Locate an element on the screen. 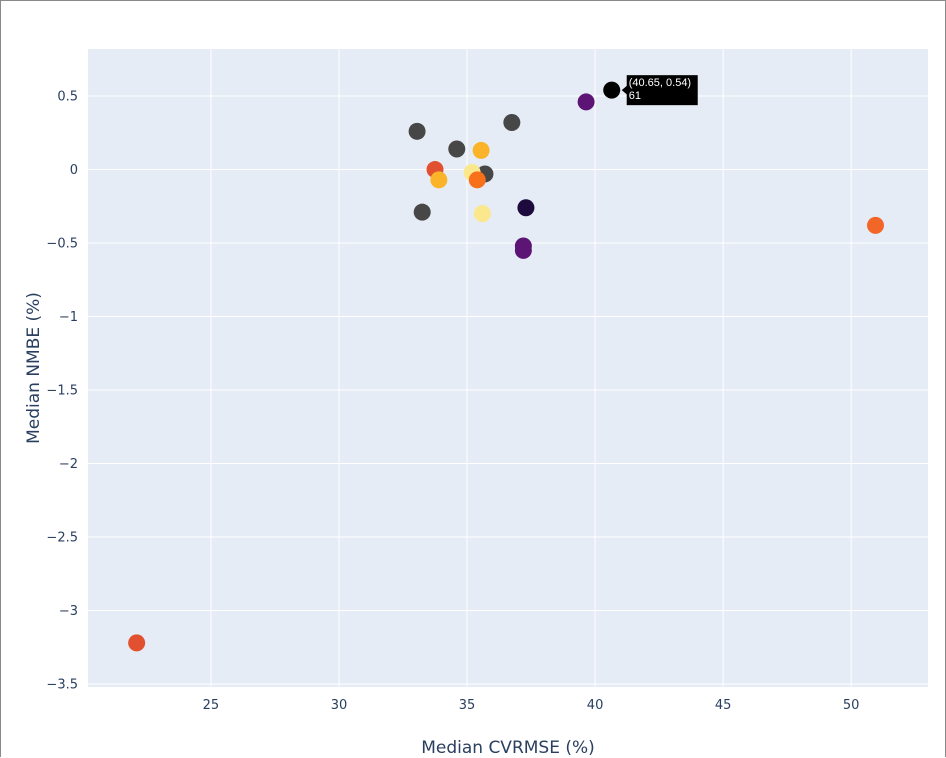  x-tick-label: 25 is located at coordinates (211, 705).